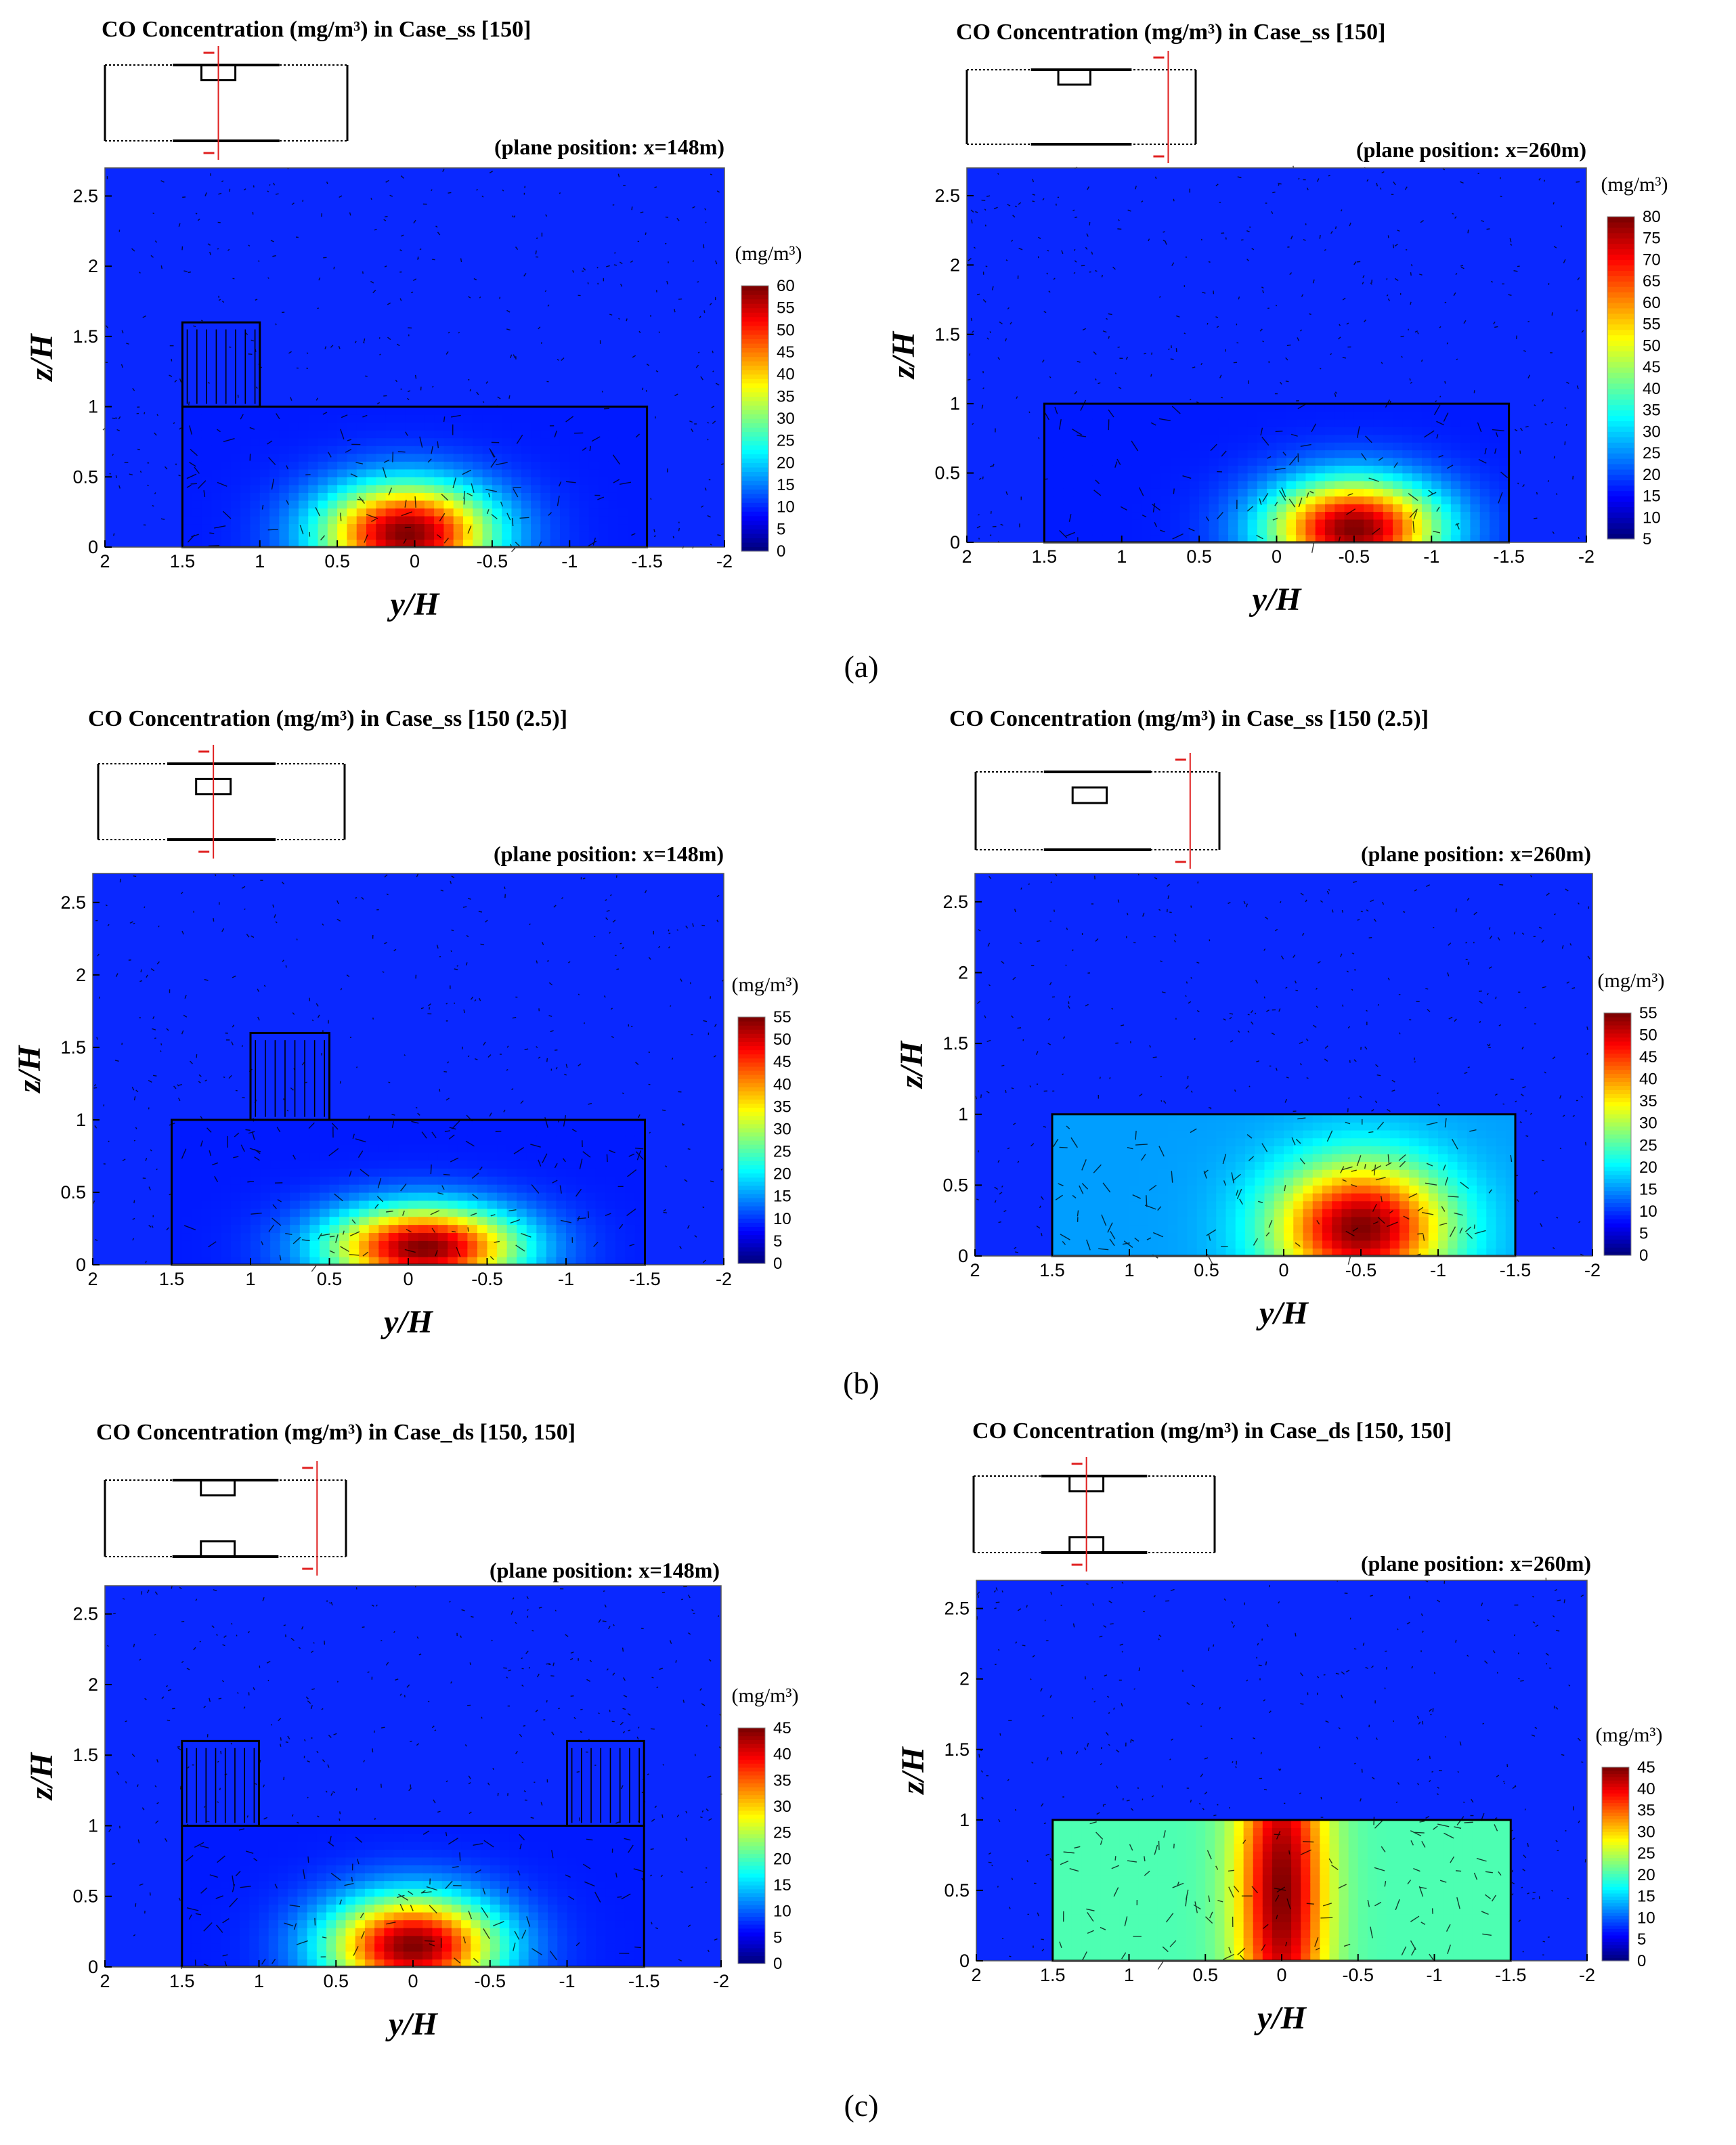 This screenshot has height=2145, width=1736. What do you see at coordinates (414, 604) in the screenshot?
I see `x-axis-label: y/H` at bounding box center [414, 604].